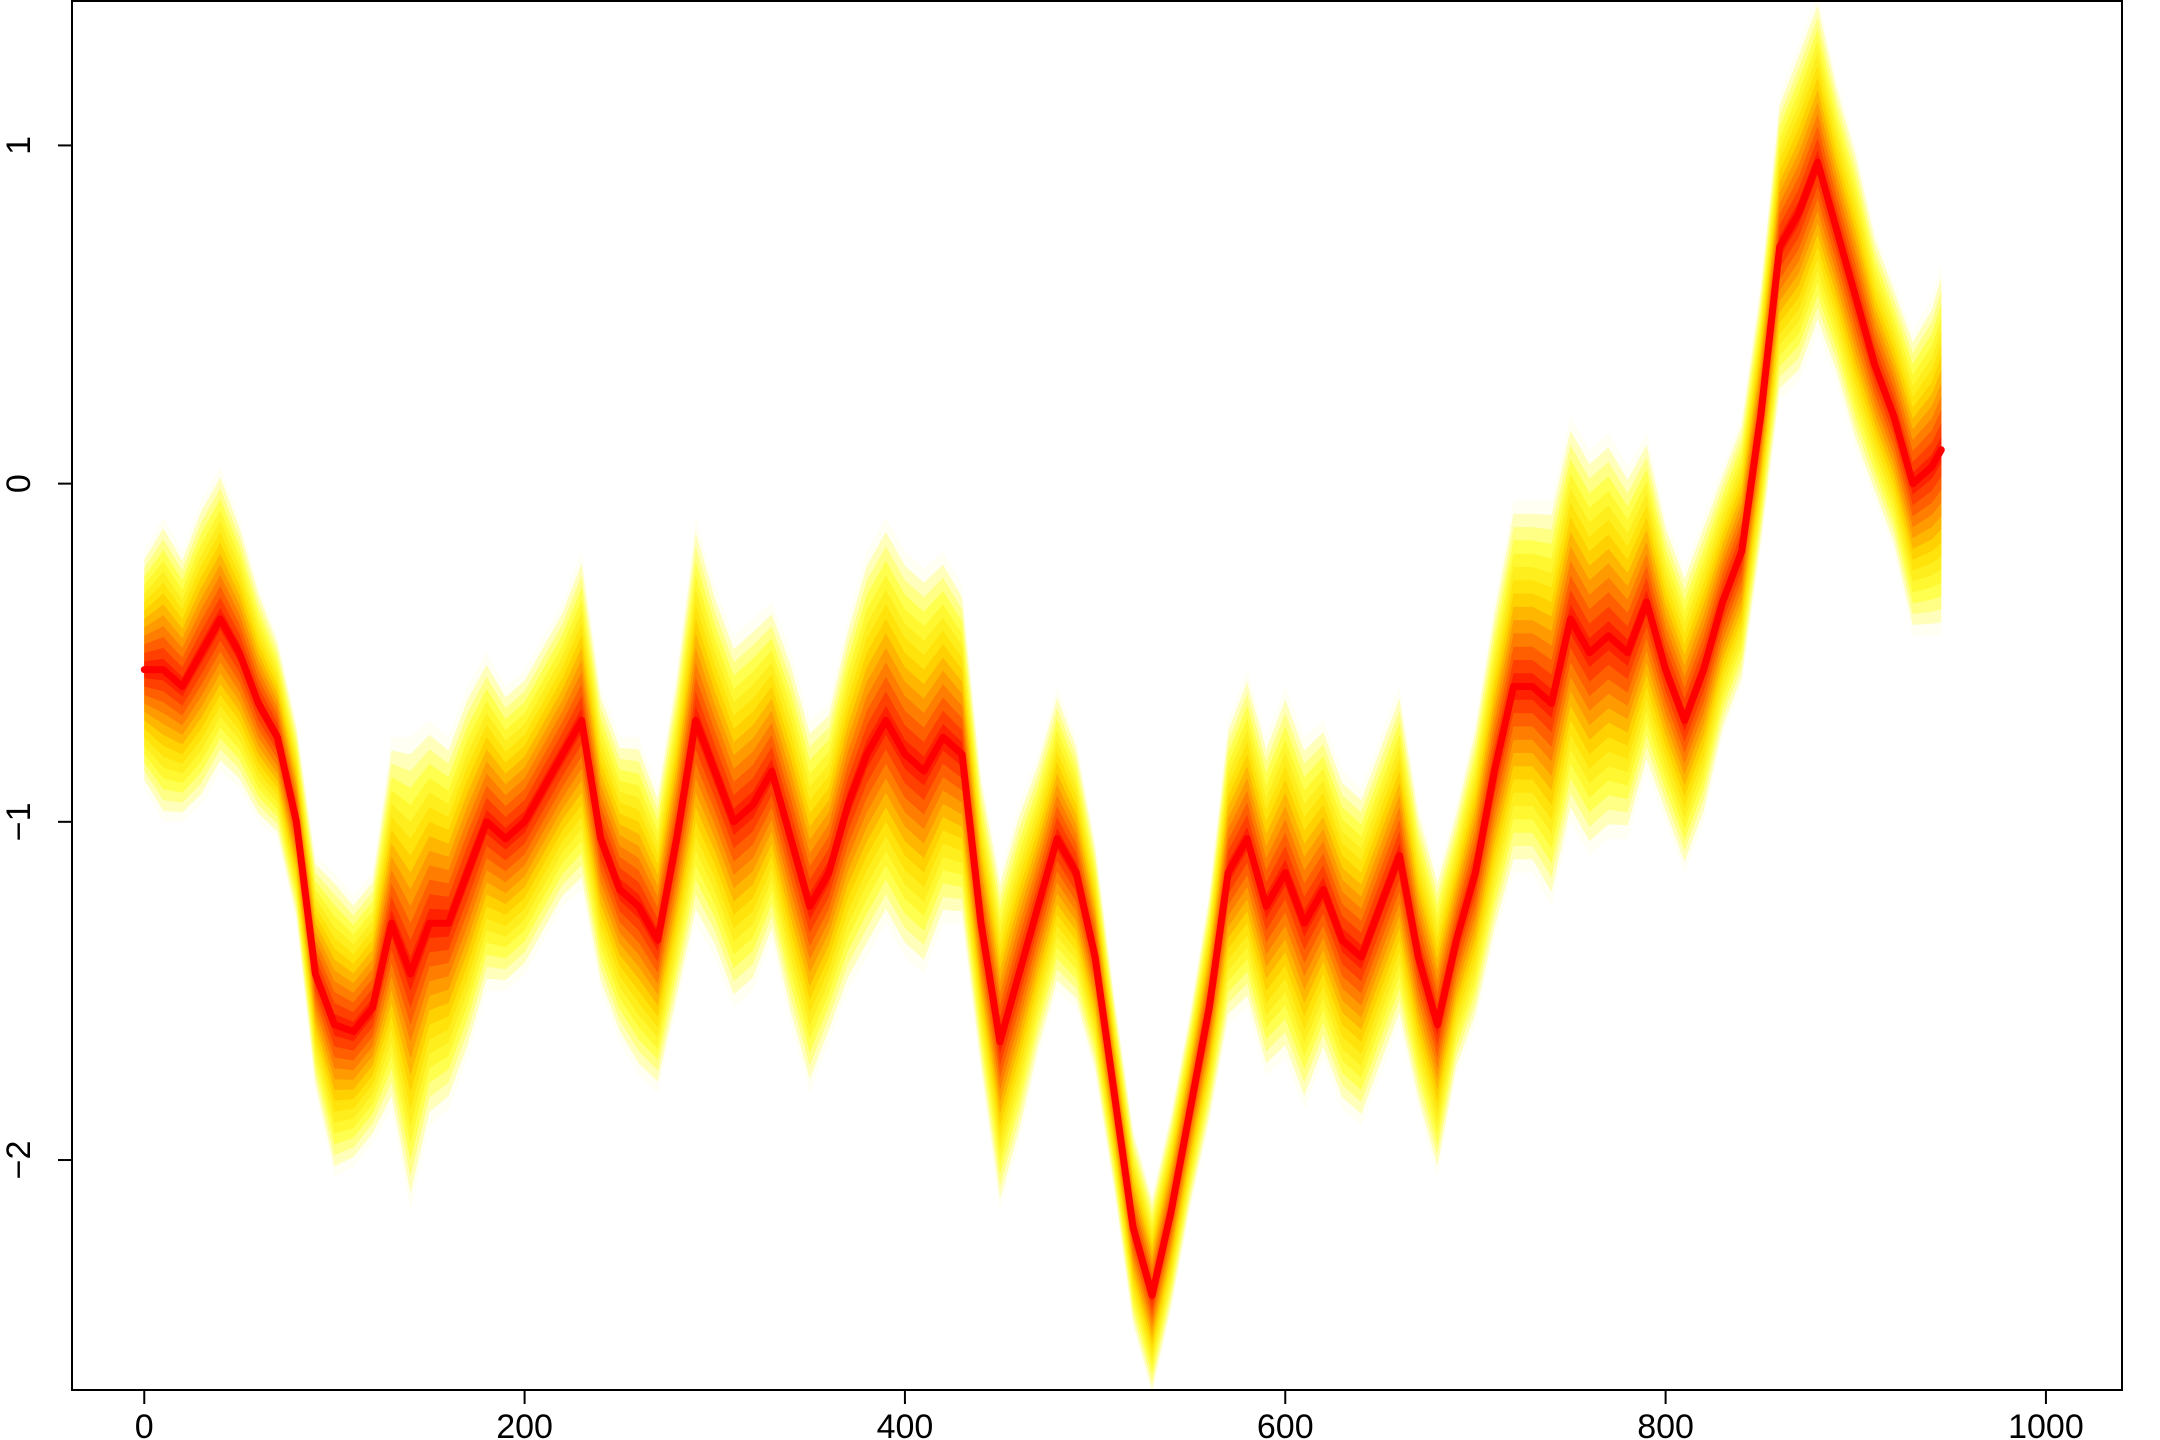  What do you see at coordinates (1665, 1424) in the screenshot?
I see `x-tick-label-800: 800` at bounding box center [1665, 1424].